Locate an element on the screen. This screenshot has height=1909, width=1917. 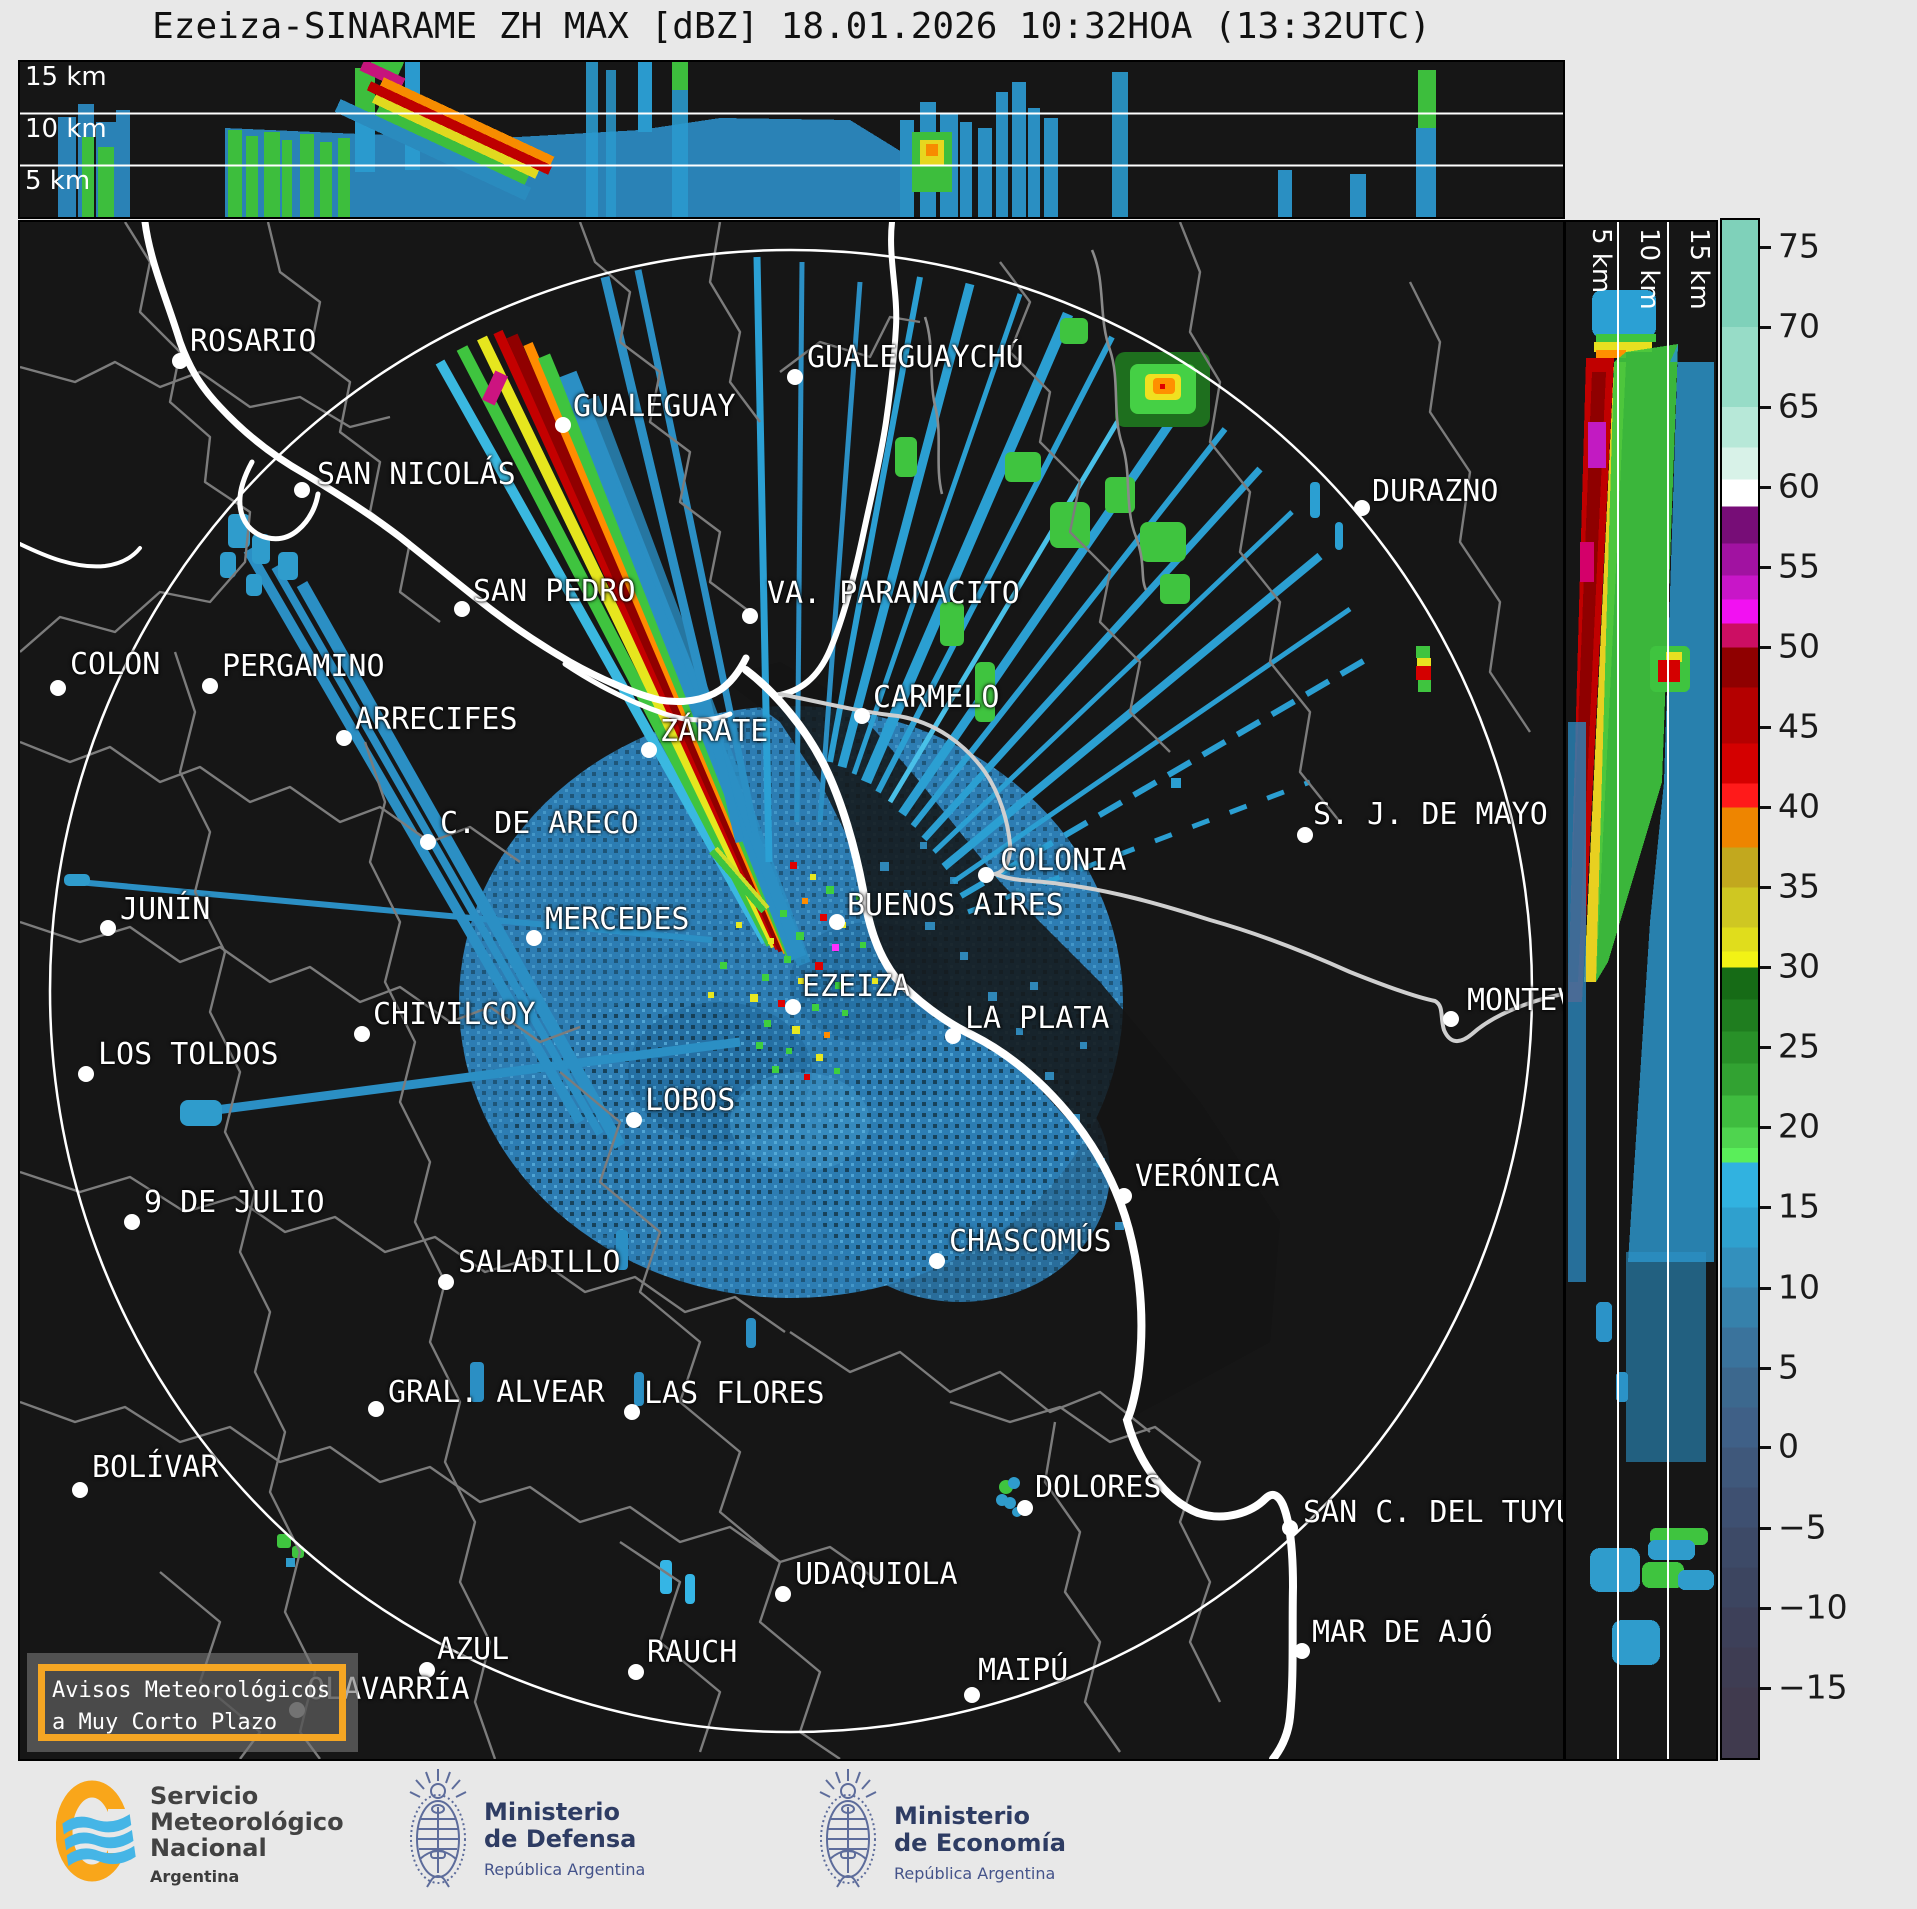
ns-cross-section-panel: 5 km 10 km 15 km is located at coordinates (1641, 990).